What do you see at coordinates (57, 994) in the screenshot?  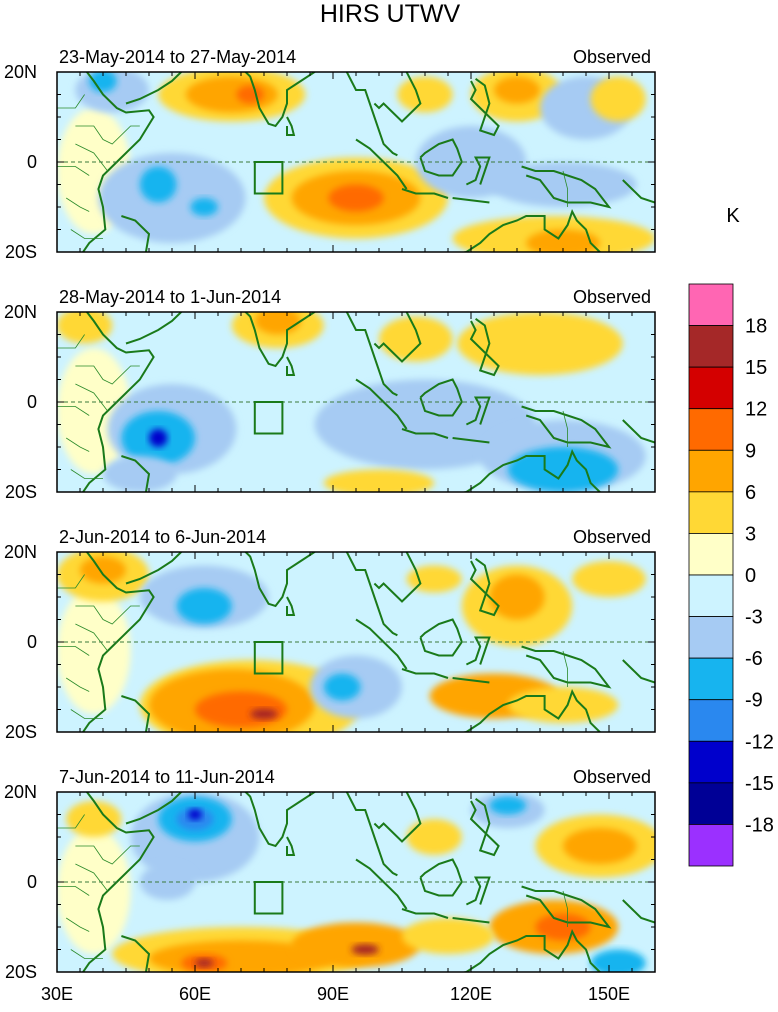 I see `x-tick-label: 30E` at bounding box center [57, 994].